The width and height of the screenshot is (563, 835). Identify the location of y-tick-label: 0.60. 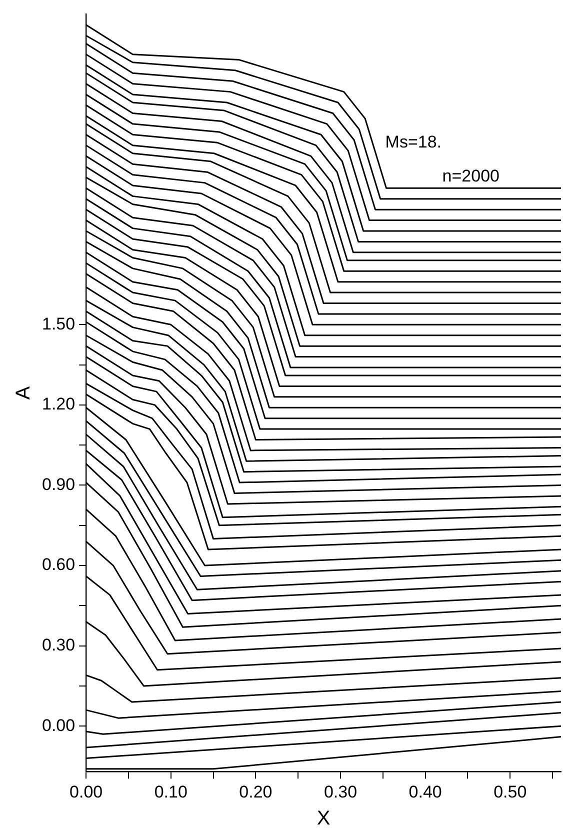
(59, 564).